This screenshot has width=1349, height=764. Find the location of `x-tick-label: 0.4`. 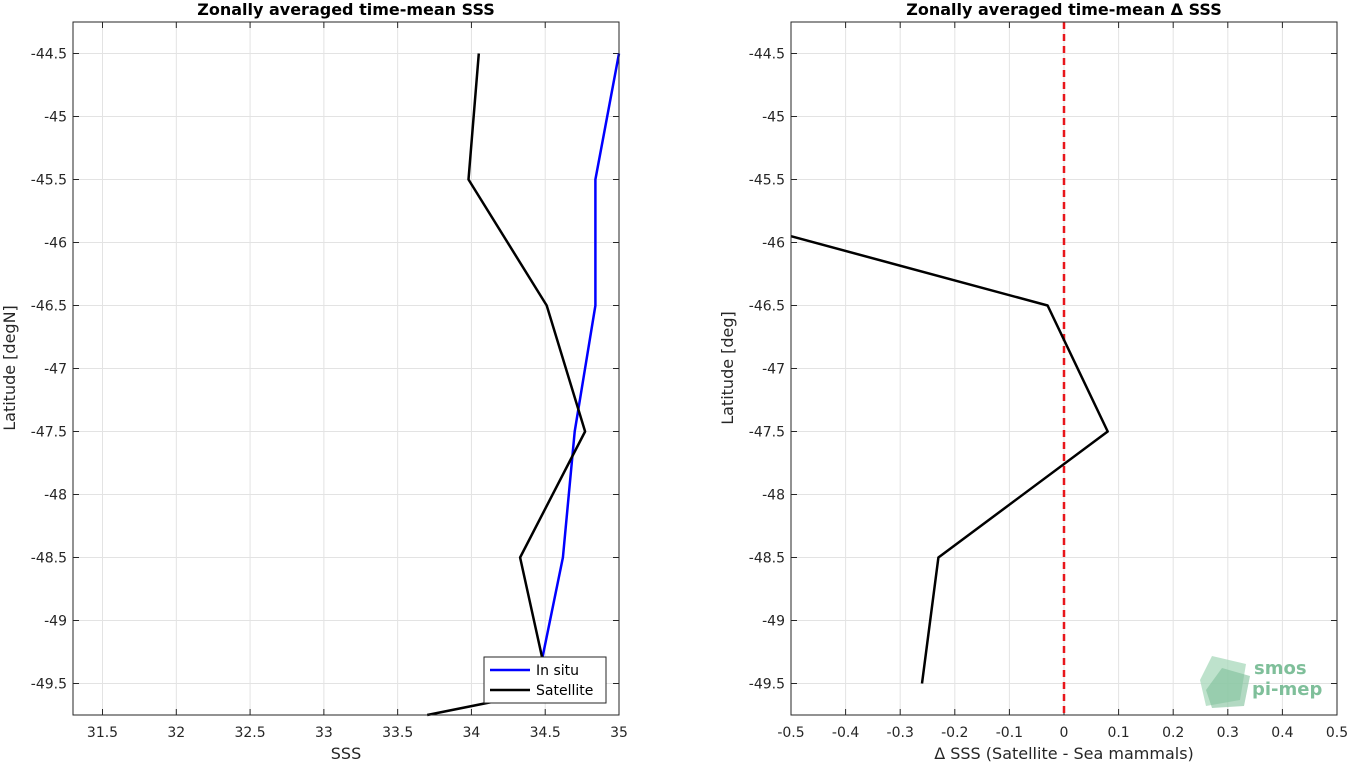

x-tick-label: 0.4 is located at coordinates (1282, 733).